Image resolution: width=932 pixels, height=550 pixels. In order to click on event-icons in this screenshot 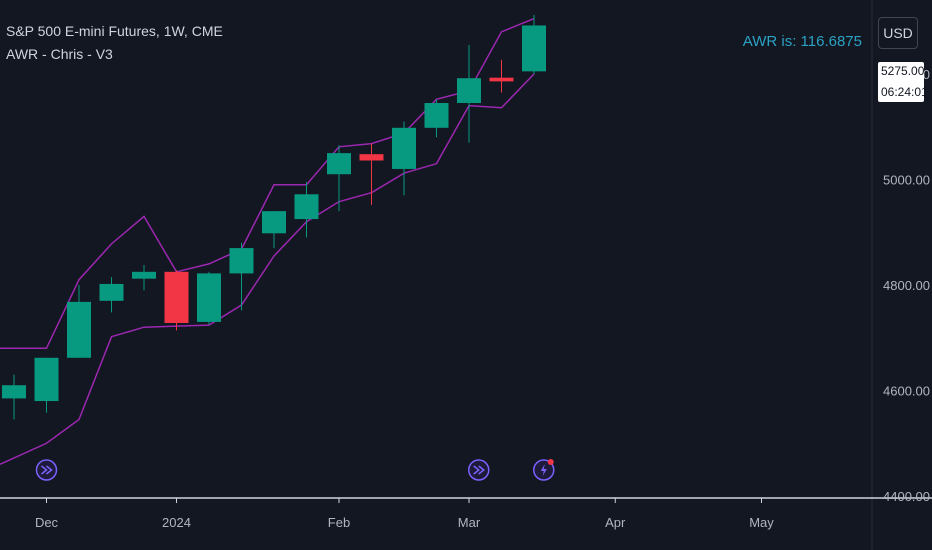, I will do `click(295, 470)`.